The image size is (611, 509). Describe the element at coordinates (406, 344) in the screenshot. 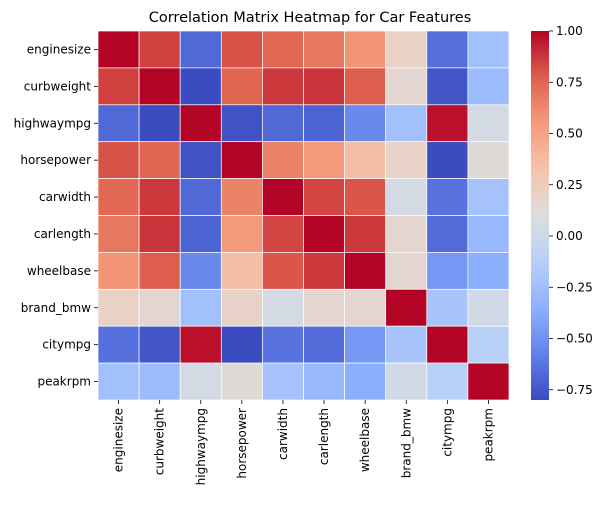

I see `heatmap-cell-citympg-brand-bmw` at that location.